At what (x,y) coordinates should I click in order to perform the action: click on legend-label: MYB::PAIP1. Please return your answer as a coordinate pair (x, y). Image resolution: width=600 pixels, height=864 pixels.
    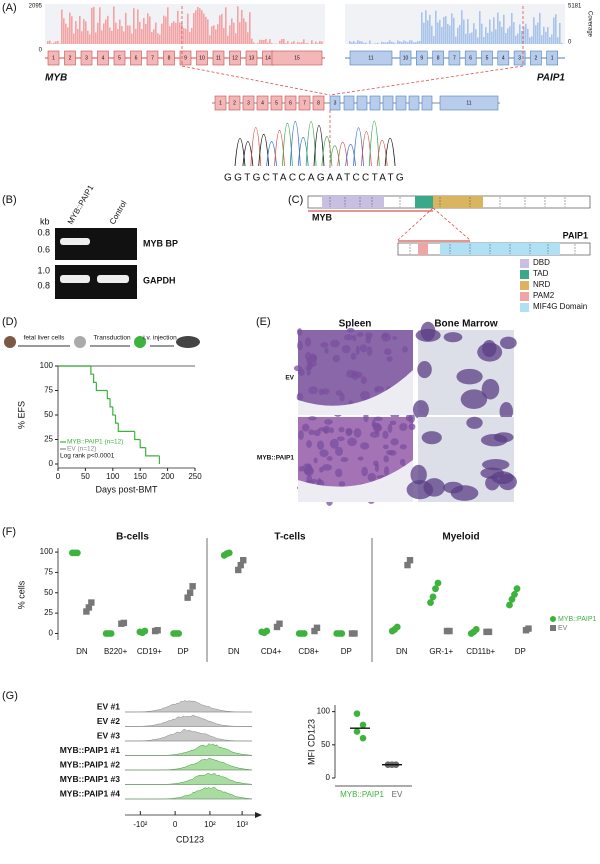
    Looking at the image, I should click on (577, 619).